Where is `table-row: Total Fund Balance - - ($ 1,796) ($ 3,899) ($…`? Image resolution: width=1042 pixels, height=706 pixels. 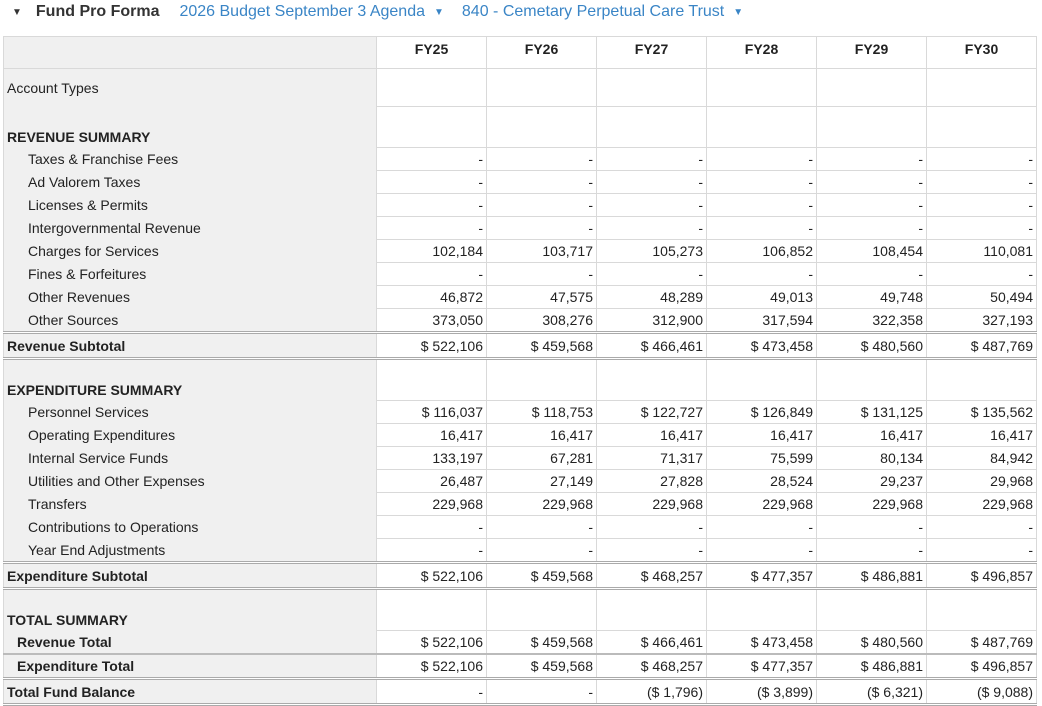
table-row: Total Fund Balance - - ($ 1,796) ($ 3,899) ($… is located at coordinates (520, 691).